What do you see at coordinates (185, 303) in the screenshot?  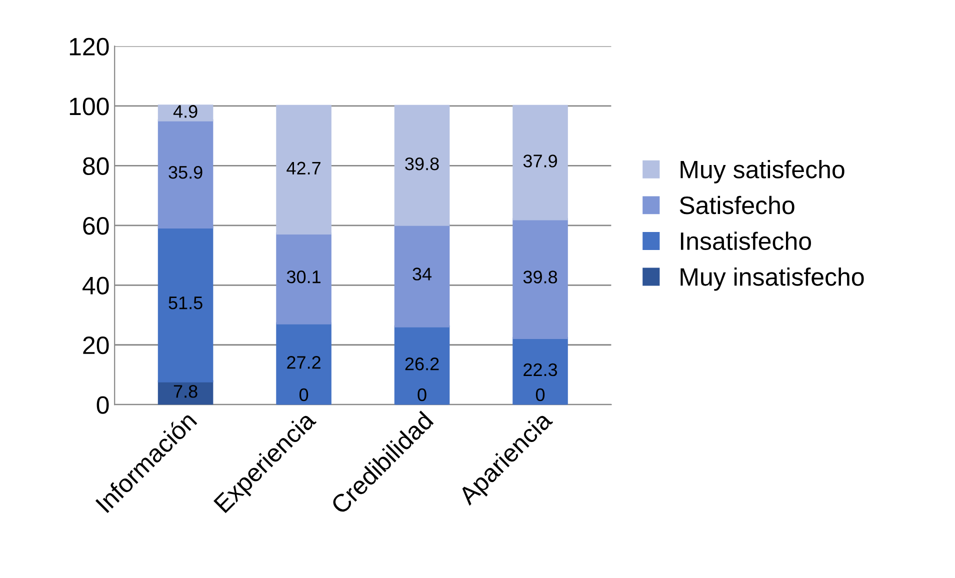 I see `data-label: 51.5` at bounding box center [185, 303].